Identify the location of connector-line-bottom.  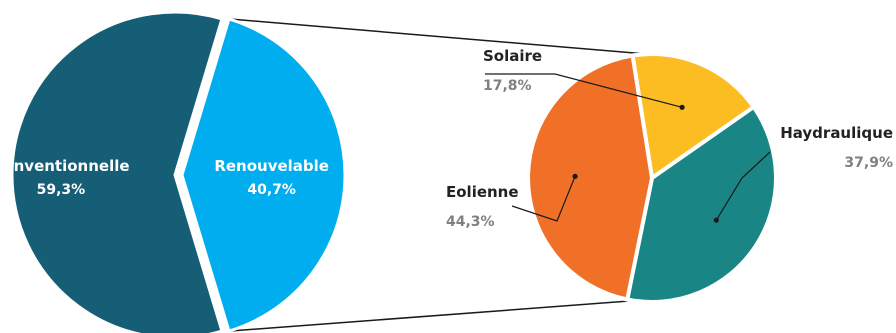
(449, 314).